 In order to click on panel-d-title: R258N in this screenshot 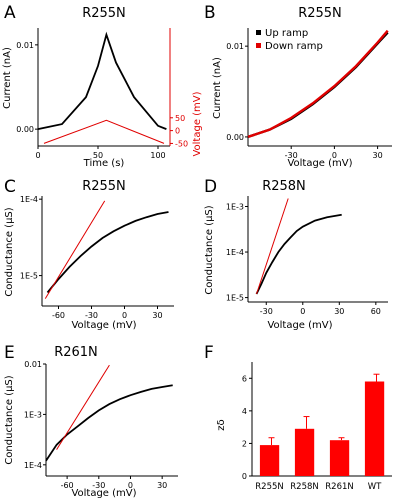, I will do `click(284, 186)`.